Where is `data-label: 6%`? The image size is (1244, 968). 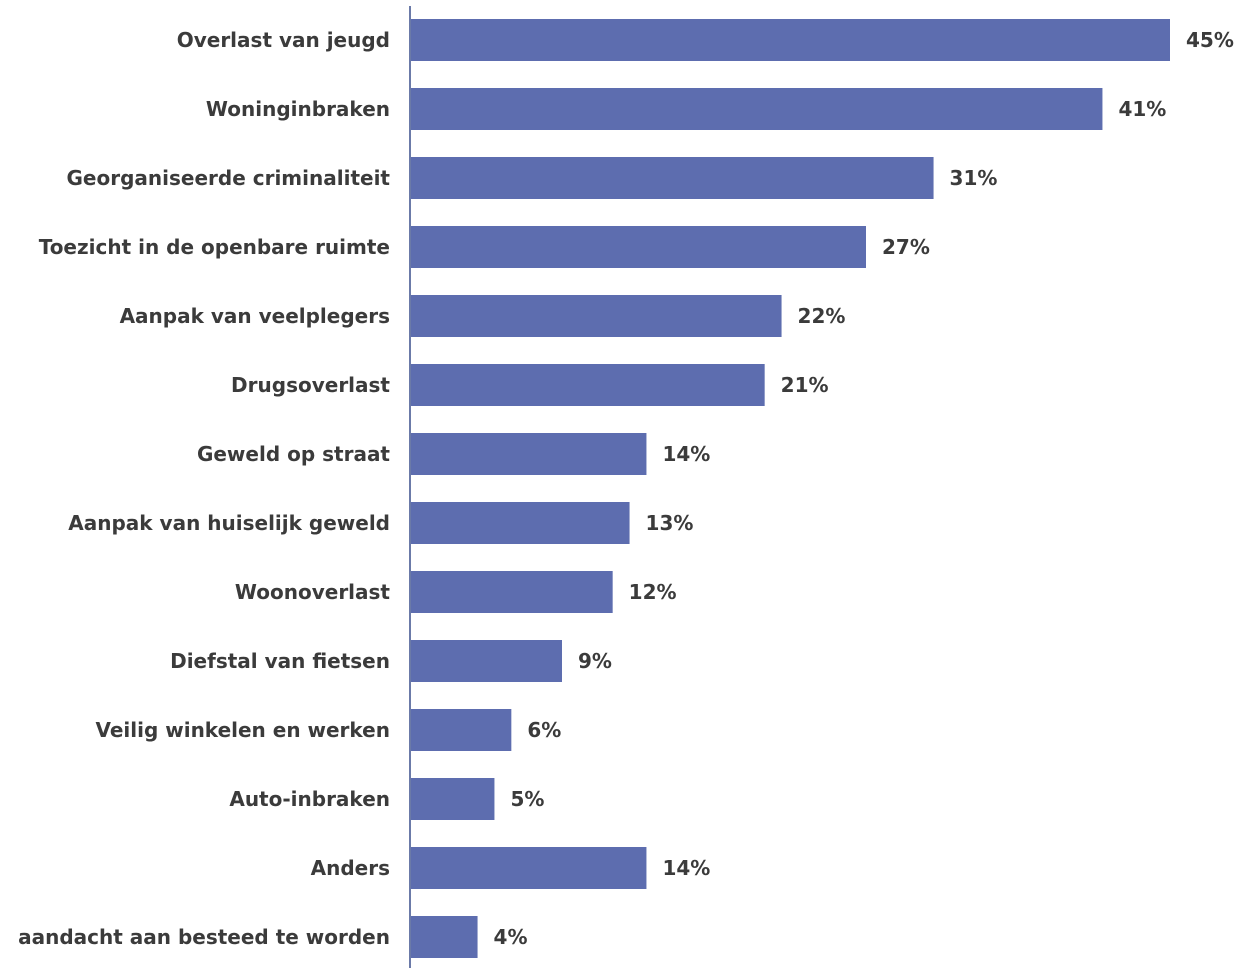
data-label: 6% is located at coordinates (544, 730).